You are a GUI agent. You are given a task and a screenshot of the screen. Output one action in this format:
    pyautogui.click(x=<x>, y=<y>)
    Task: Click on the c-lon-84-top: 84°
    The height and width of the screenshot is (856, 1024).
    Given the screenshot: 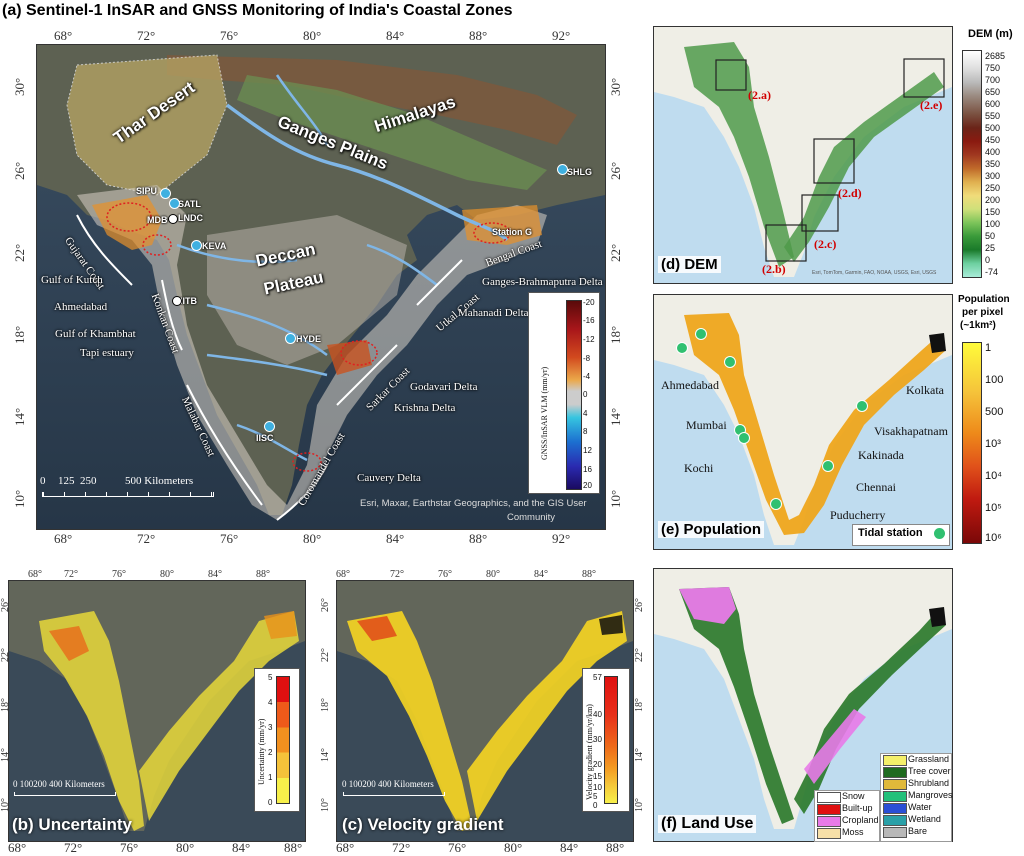 What is the action you would take?
    pyautogui.click(x=541, y=574)
    